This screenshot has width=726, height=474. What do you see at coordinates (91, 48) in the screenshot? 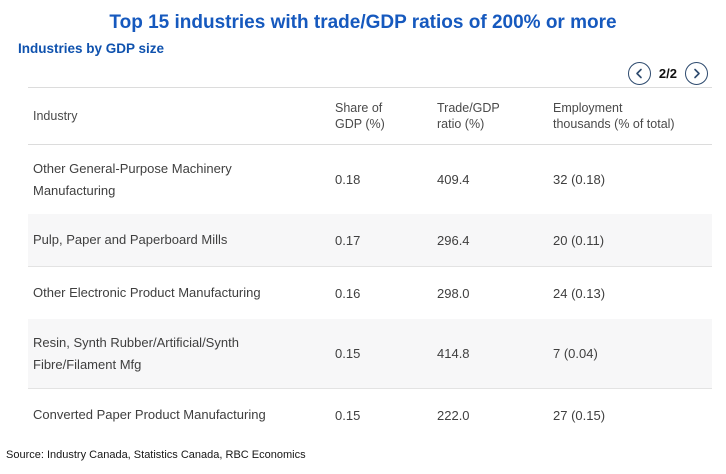
I see `page-subtitle: Industries by GDP size` at bounding box center [91, 48].